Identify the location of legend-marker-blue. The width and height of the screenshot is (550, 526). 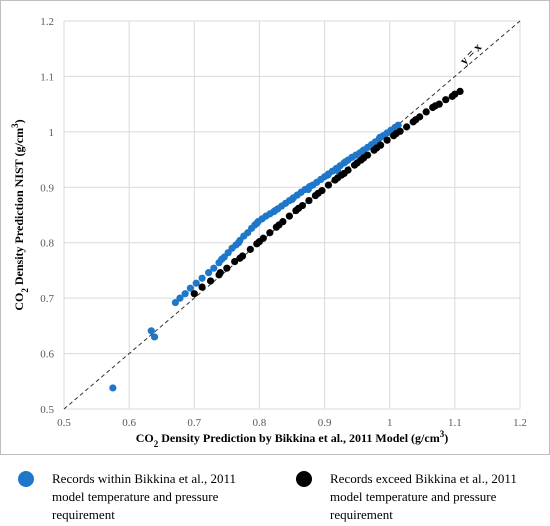
(26, 479).